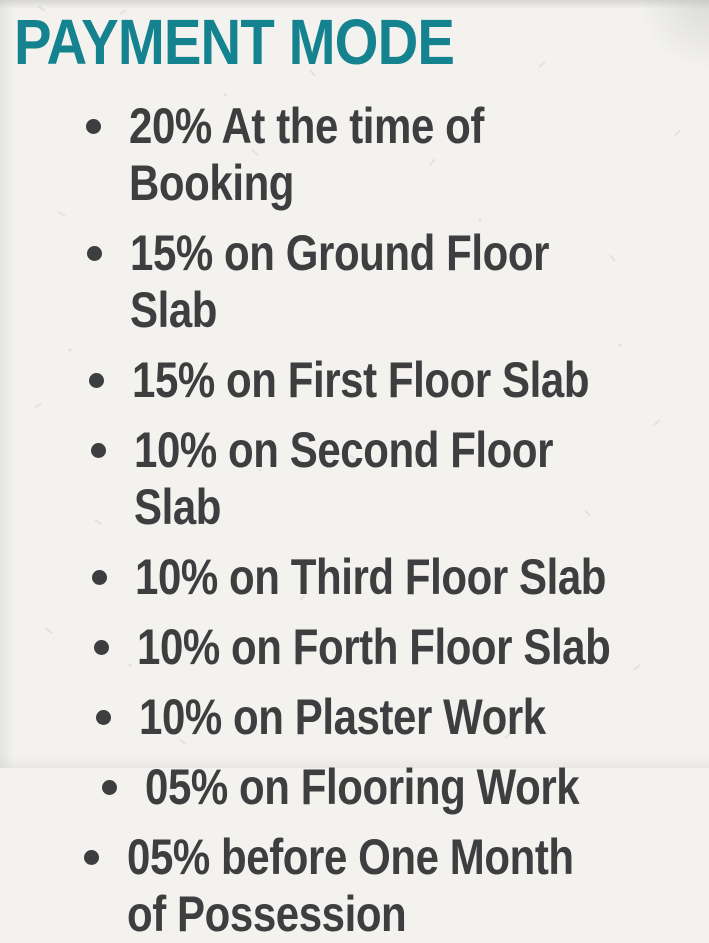  What do you see at coordinates (340, 281) in the screenshot?
I see `list-item-label: 15% on Ground Floor Slab` at bounding box center [340, 281].